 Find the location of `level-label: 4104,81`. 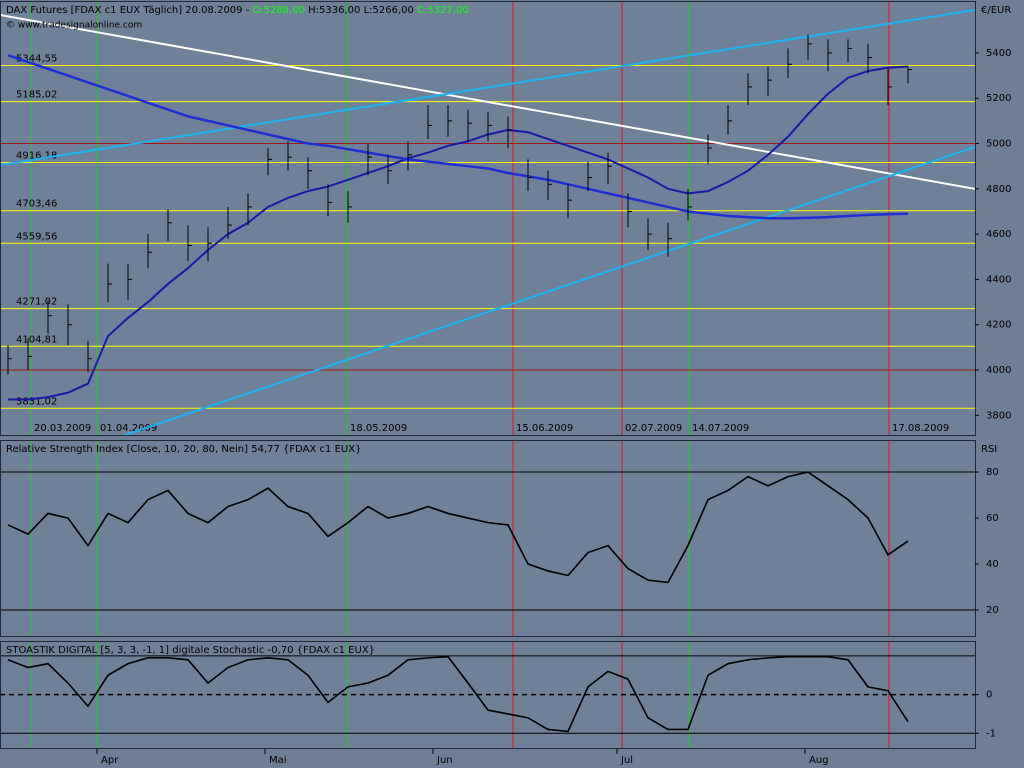

level-label: 4104,81 is located at coordinates (36, 339).